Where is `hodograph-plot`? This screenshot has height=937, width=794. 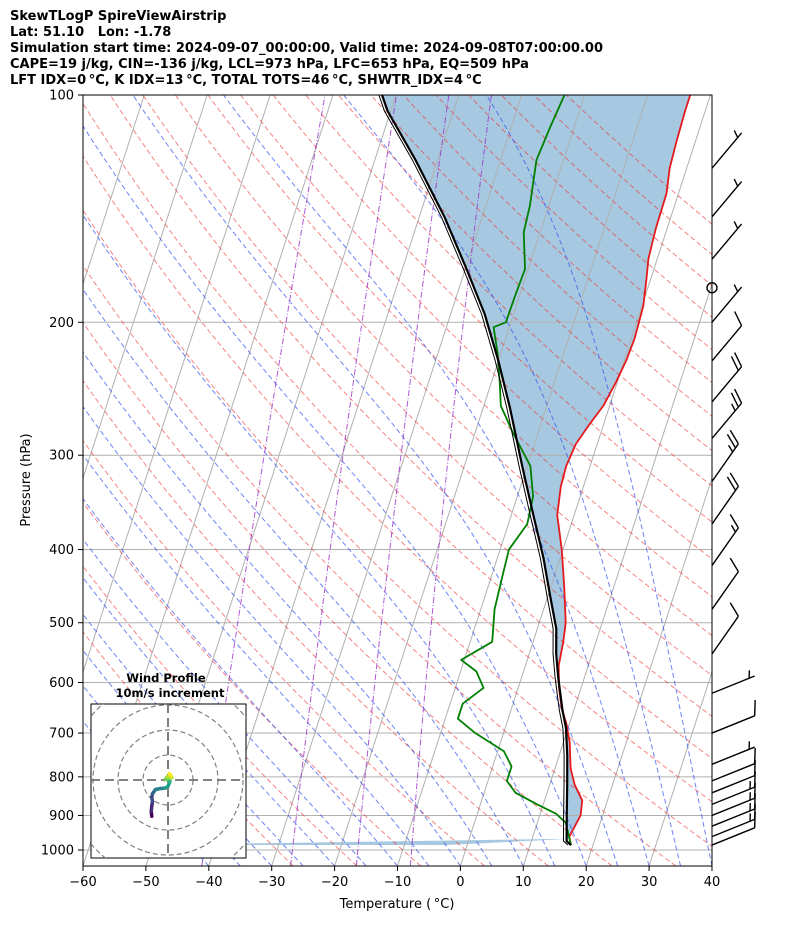
hodograph-plot is located at coordinates (168, 781).